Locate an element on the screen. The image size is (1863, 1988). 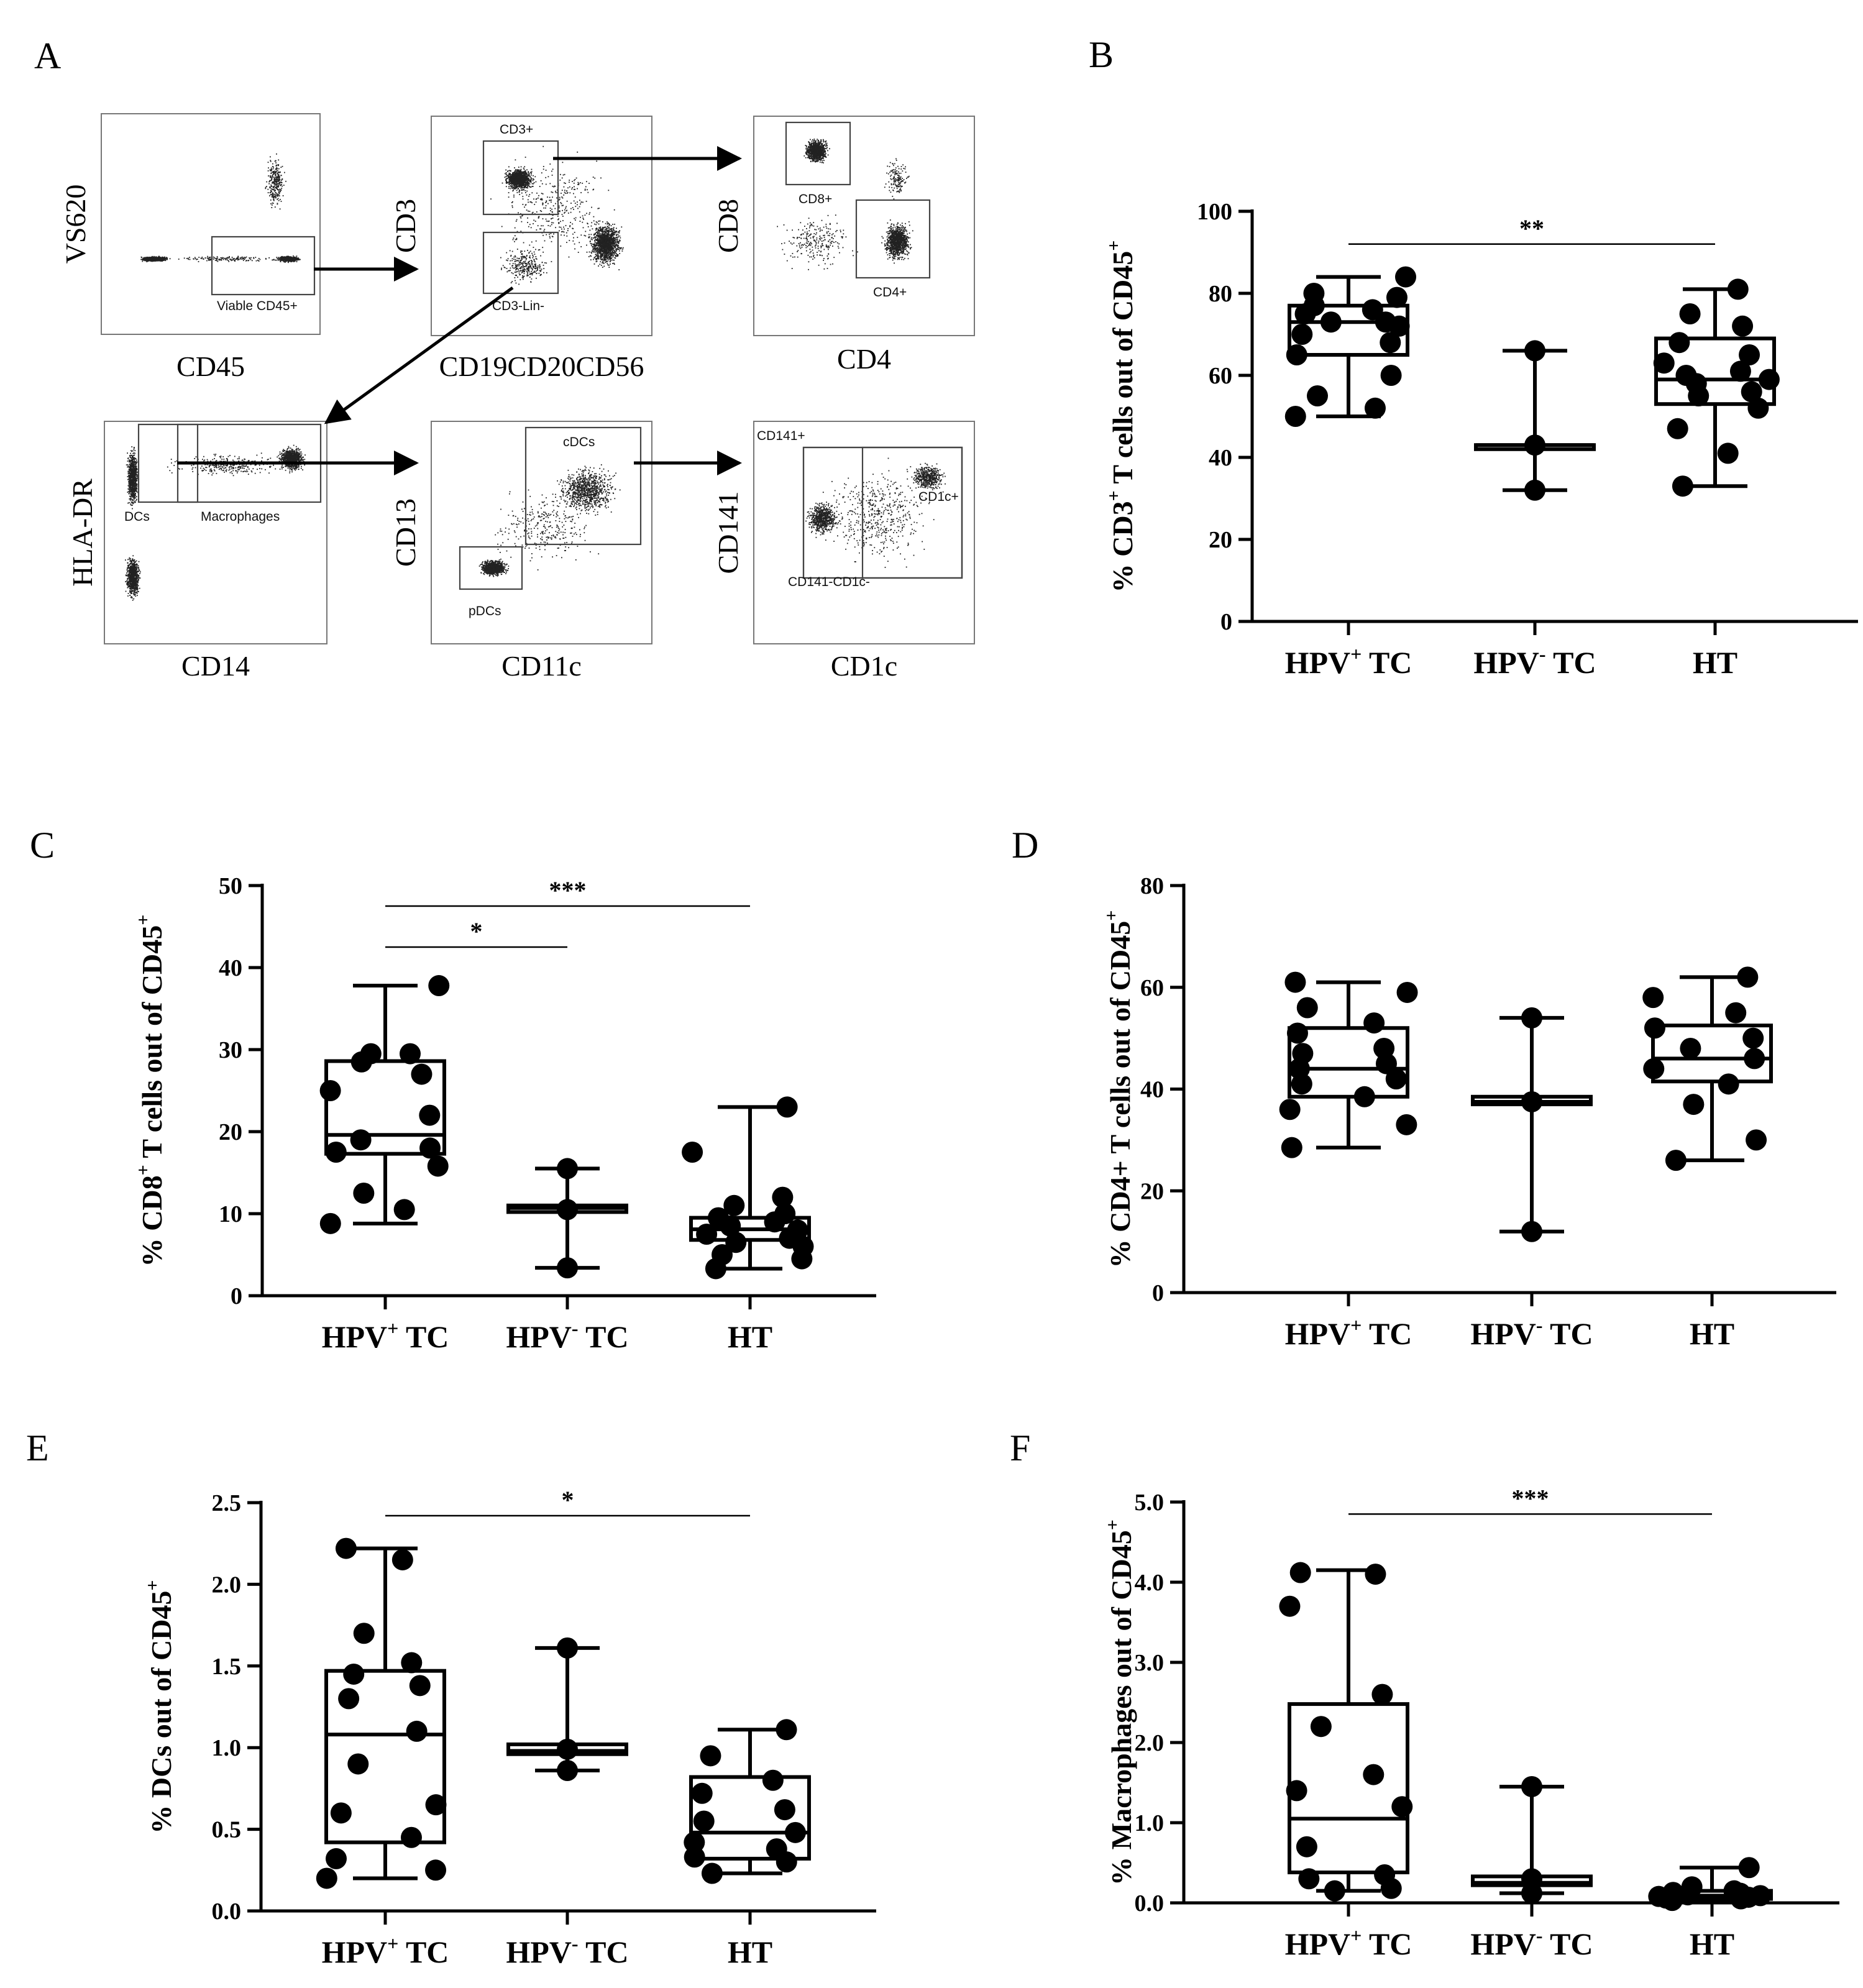
y-tick-label: 5.0 is located at coordinates (1150, 1503).